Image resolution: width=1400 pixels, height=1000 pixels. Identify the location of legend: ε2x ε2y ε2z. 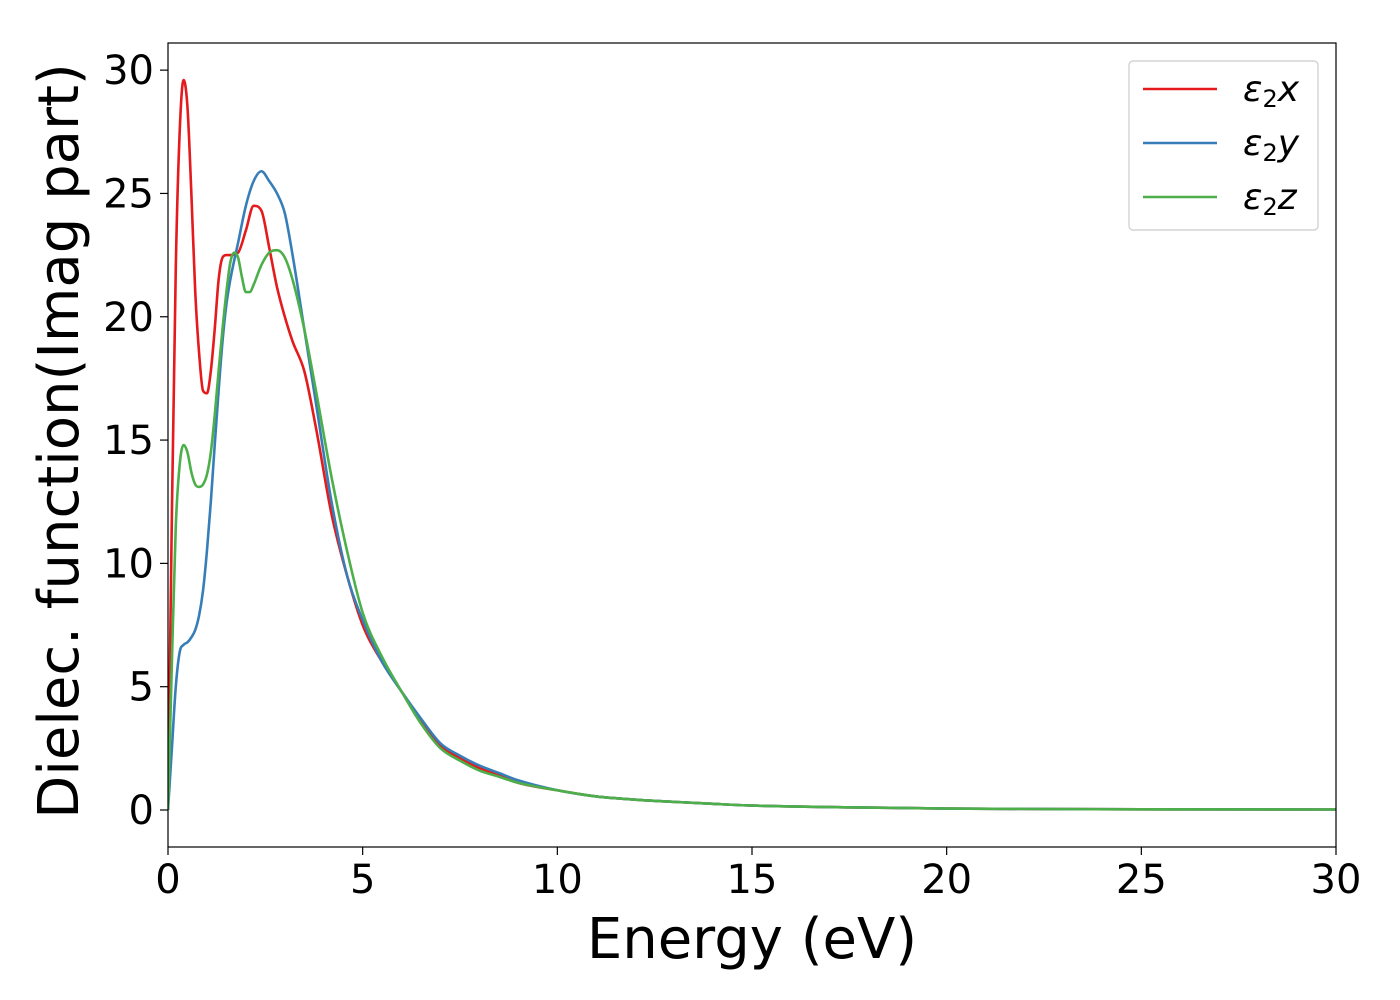
(1223, 145).